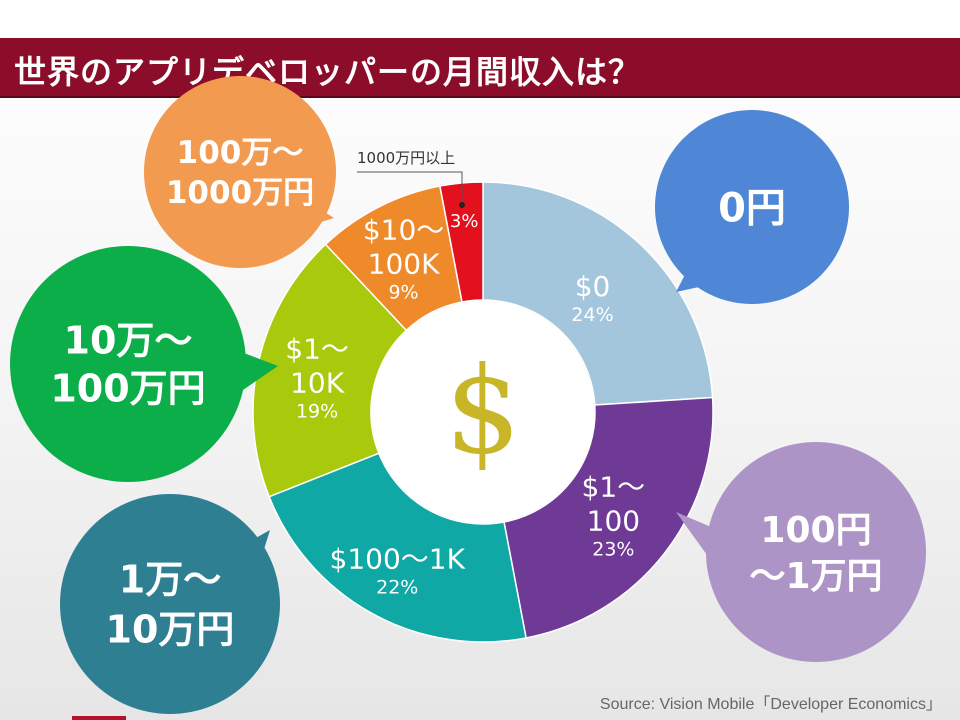  What do you see at coordinates (464, 221) in the screenshot?
I see `slice-pct-label: 3%` at bounding box center [464, 221].